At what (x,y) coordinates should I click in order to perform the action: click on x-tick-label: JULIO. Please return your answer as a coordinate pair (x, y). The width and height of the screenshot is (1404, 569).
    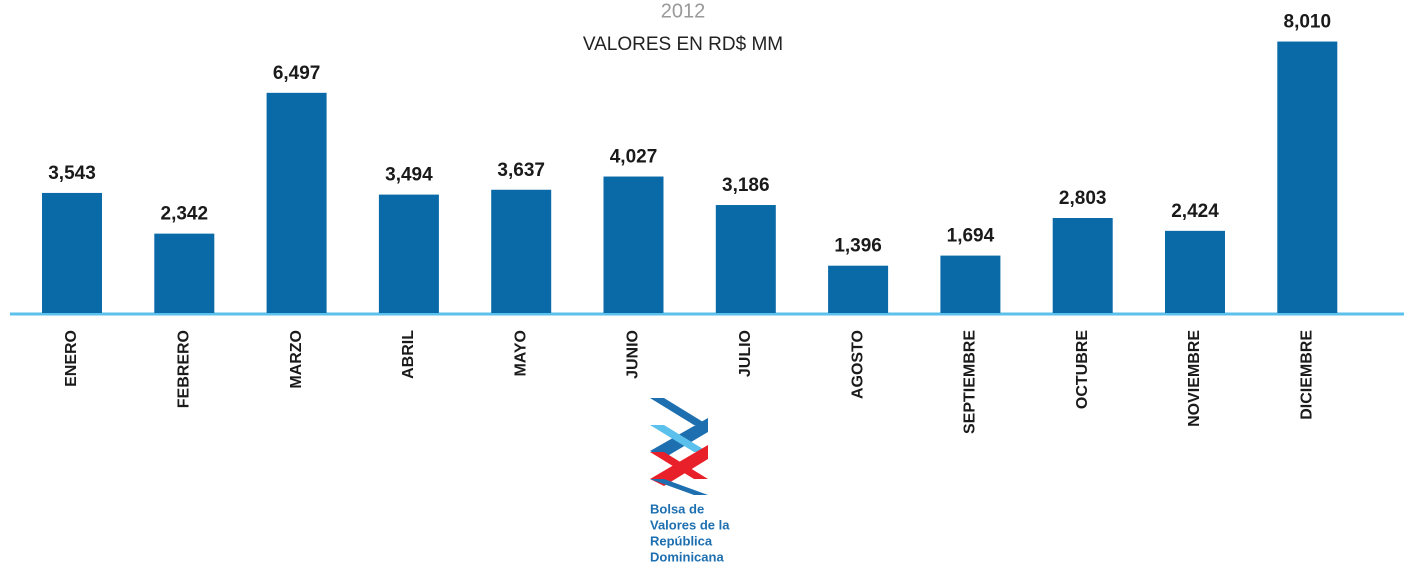
    Looking at the image, I should click on (745, 353).